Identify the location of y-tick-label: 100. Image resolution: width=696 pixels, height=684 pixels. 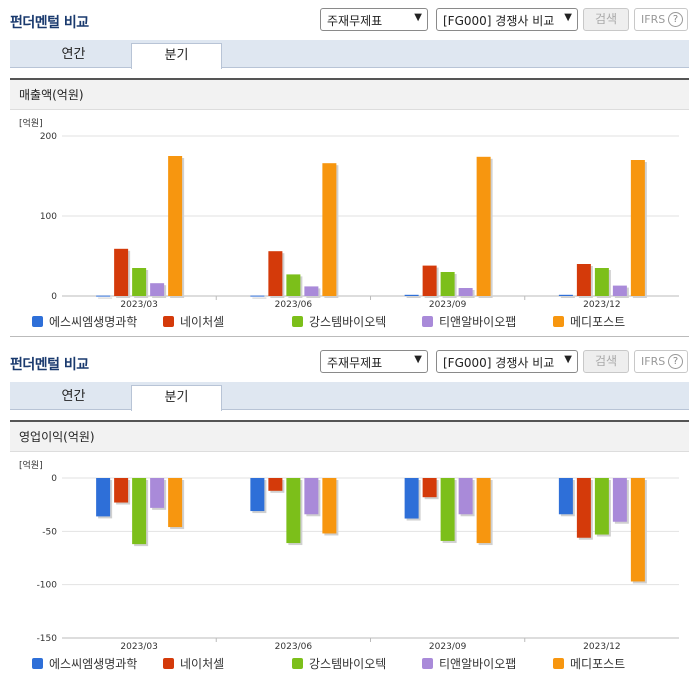
(48, 217).